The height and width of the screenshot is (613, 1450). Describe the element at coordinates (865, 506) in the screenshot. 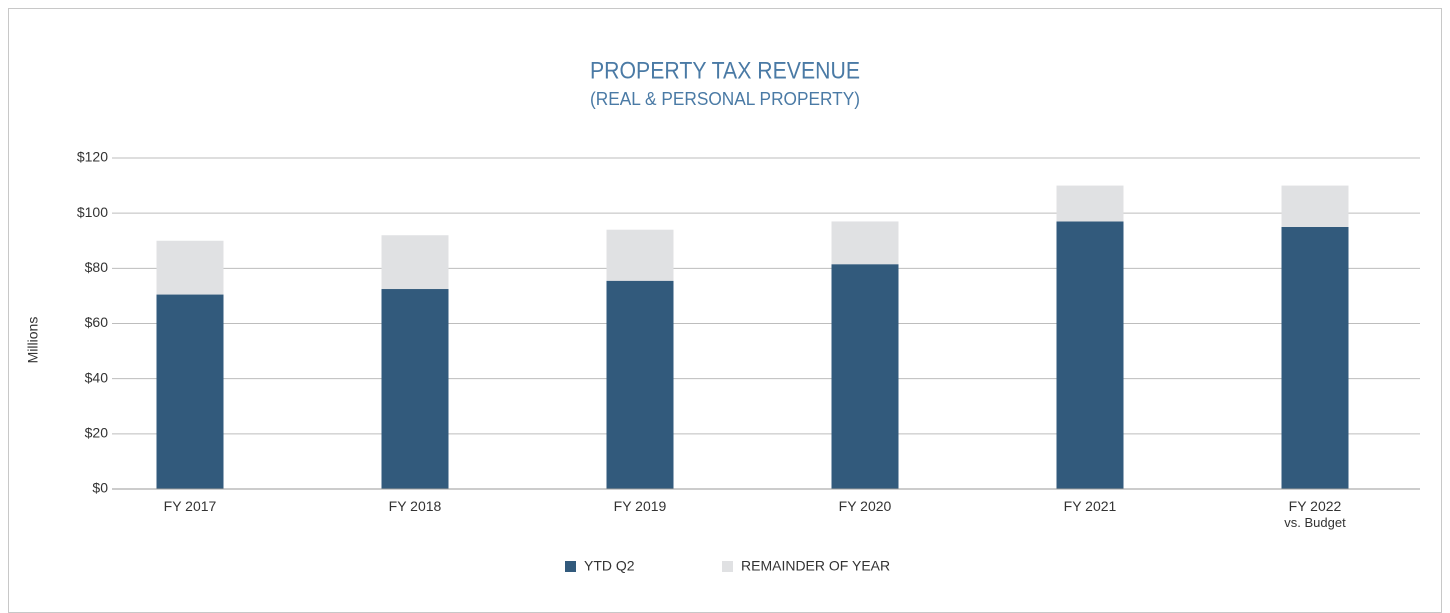

I see `x-tick-label: FY 2020` at that location.